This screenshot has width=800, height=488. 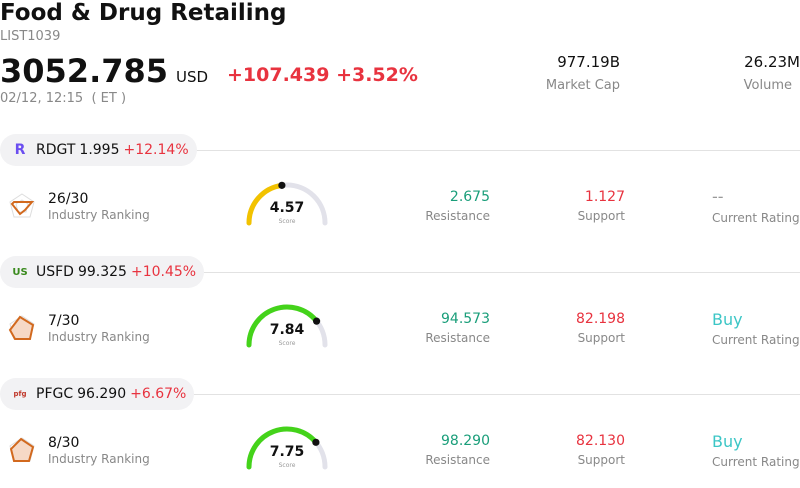 I want to click on rdgt-logo-icon: R, so click(x=20, y=150).